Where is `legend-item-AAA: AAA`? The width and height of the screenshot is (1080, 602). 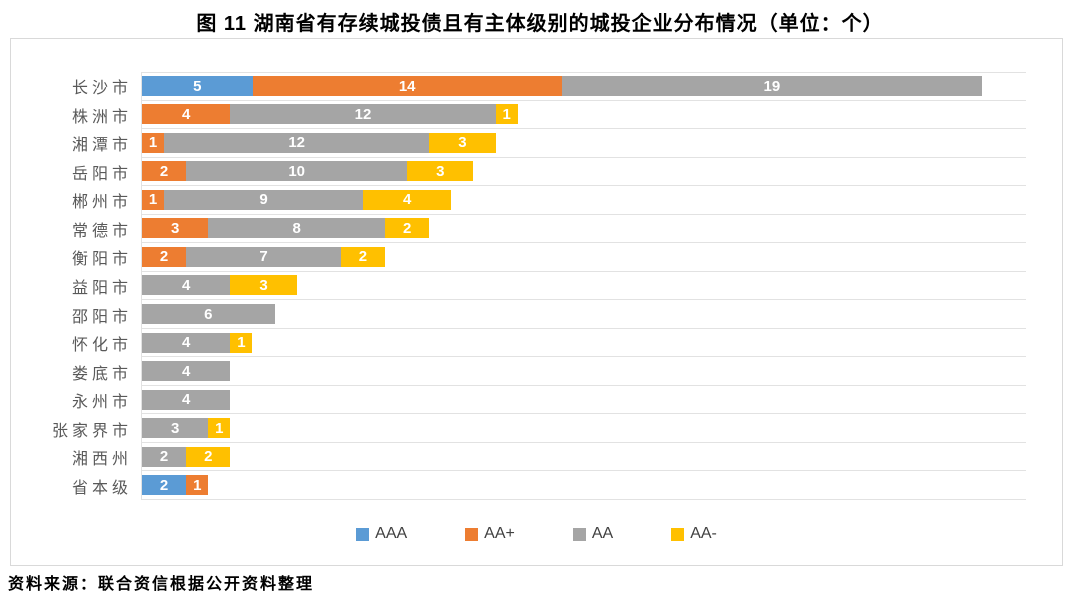 legend-item-AAA: AAA is located at coordinates (381, 534).